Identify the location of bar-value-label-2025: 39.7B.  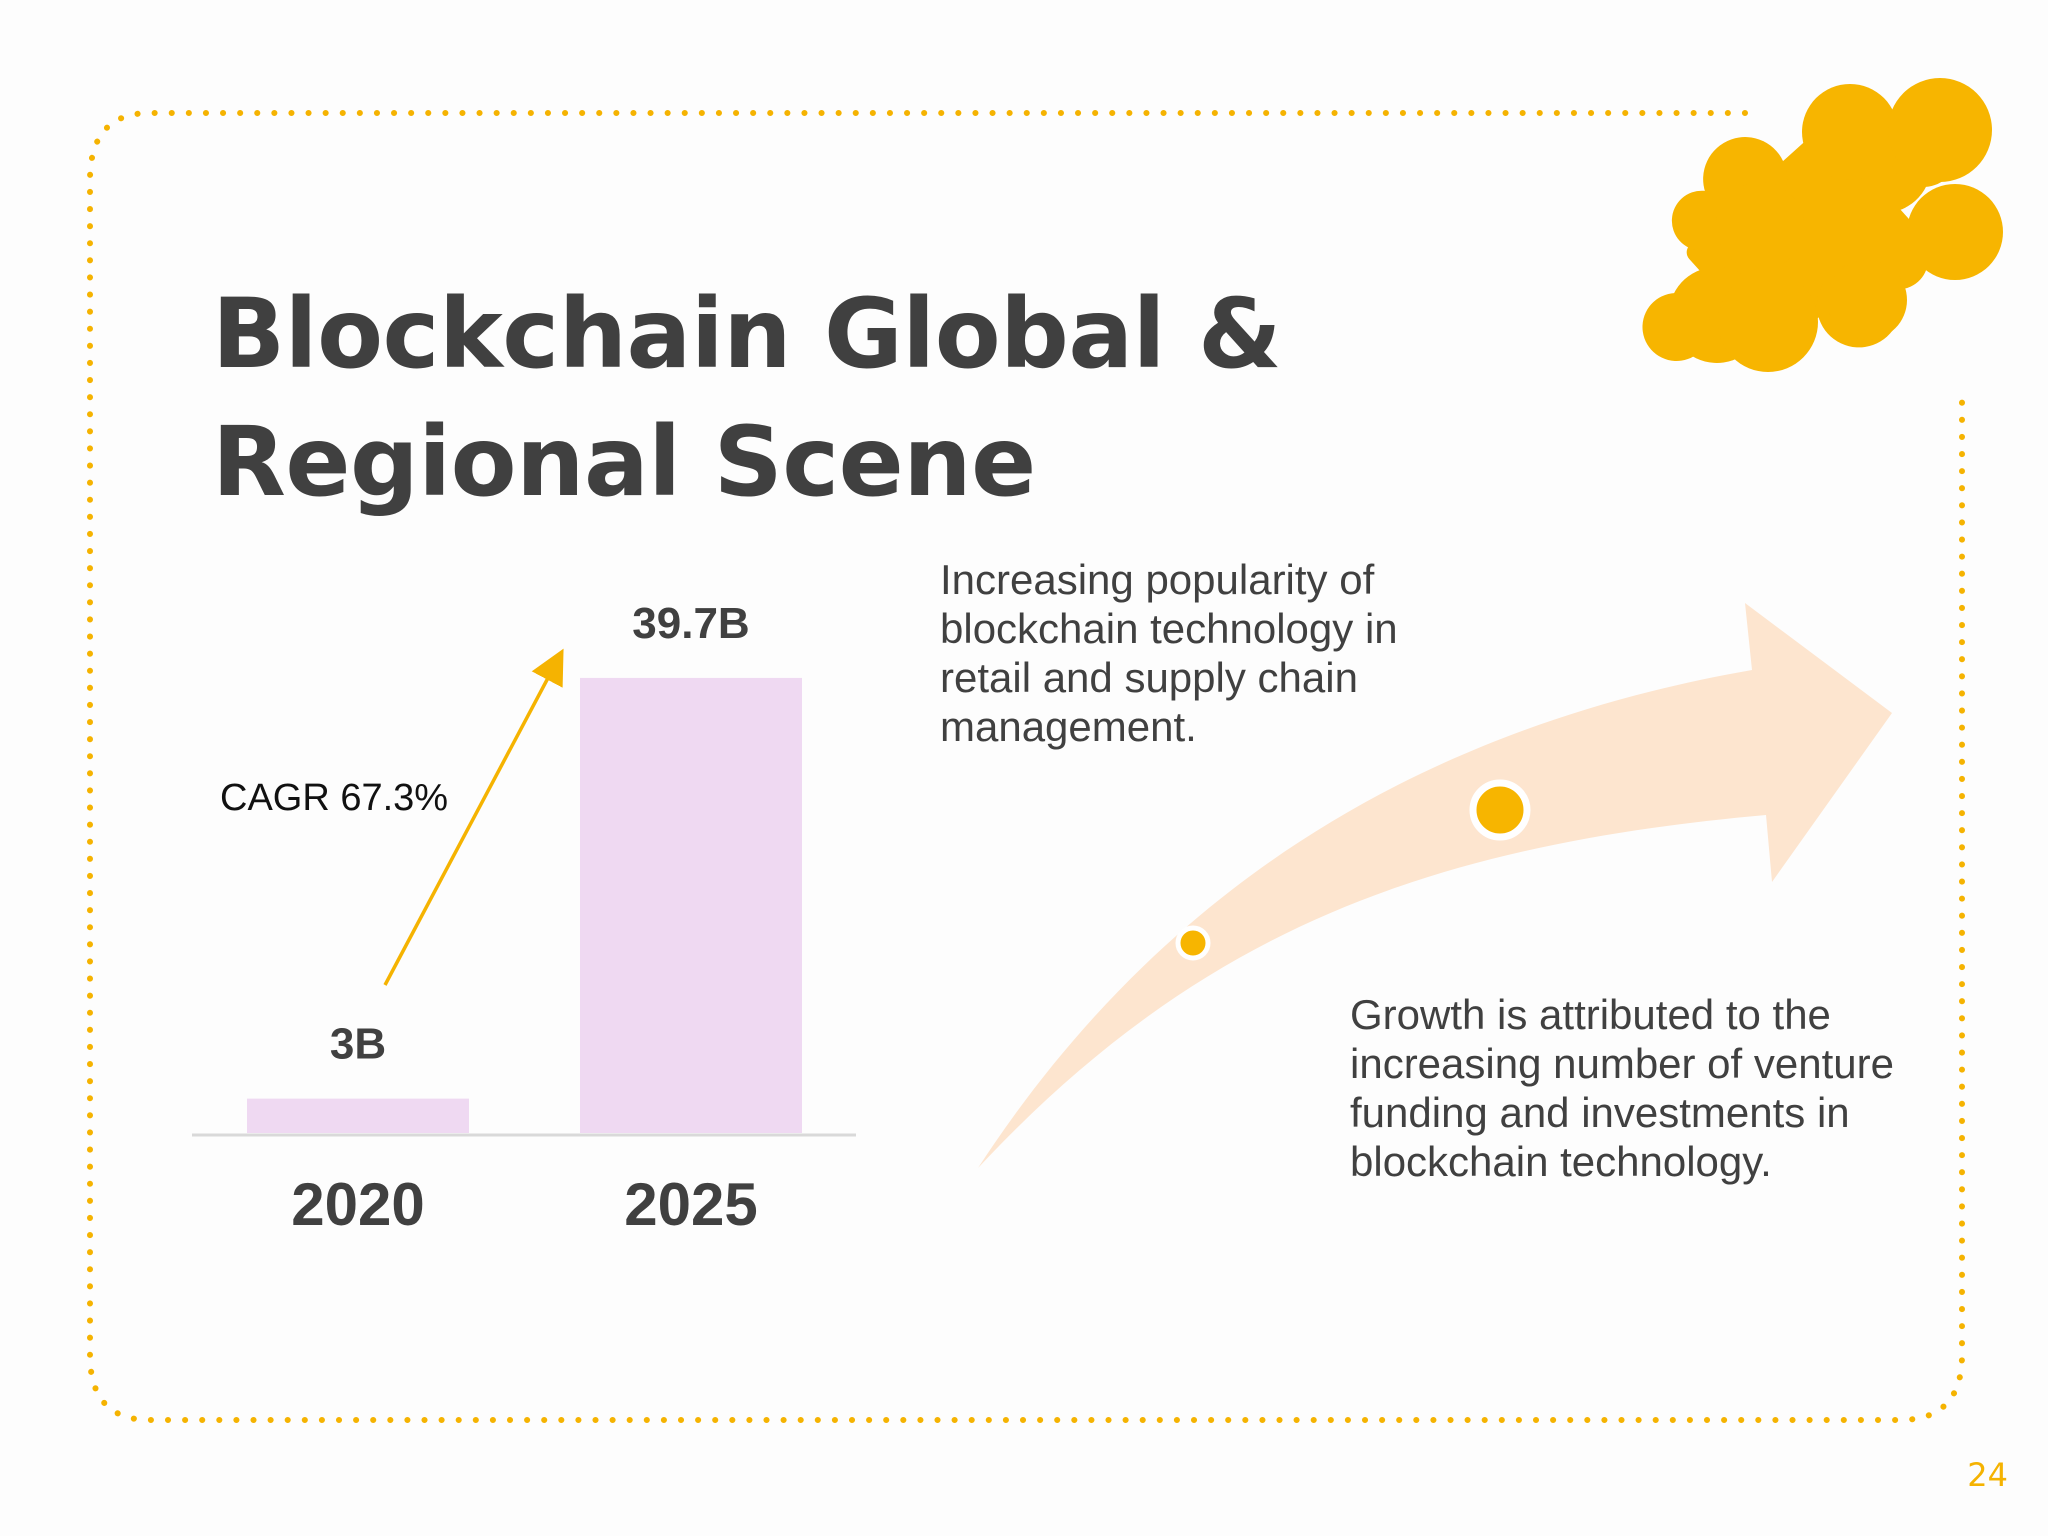
(690, 623).